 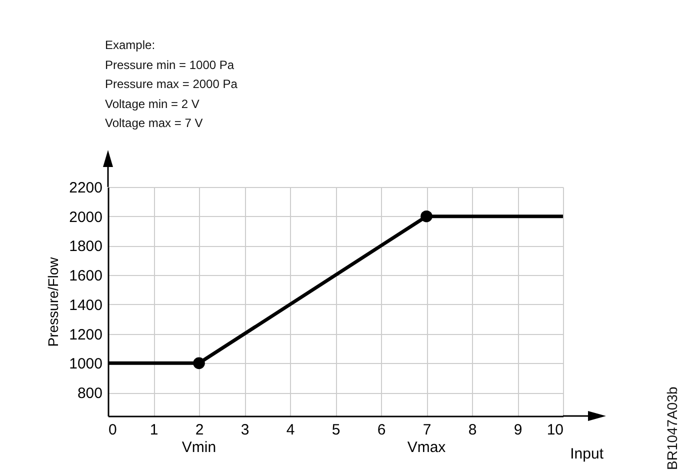 What do you see at coordinates (85, 247) in the screenshot?
I see `y-tick-label: 1800` at bounding box center [85, 247].